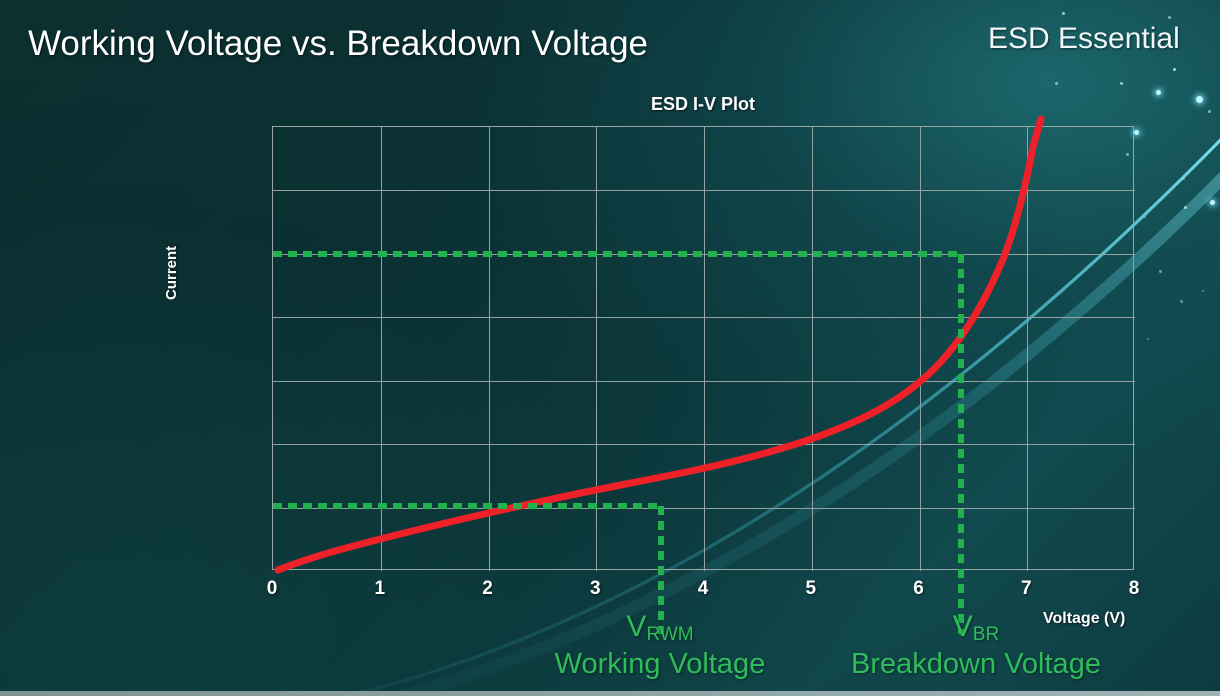 The image size is (1220, 696). What do you see at coordinates (467, 506) in the screenshot?
I see `working-current-marker-line` at bounding box center [467, 506].